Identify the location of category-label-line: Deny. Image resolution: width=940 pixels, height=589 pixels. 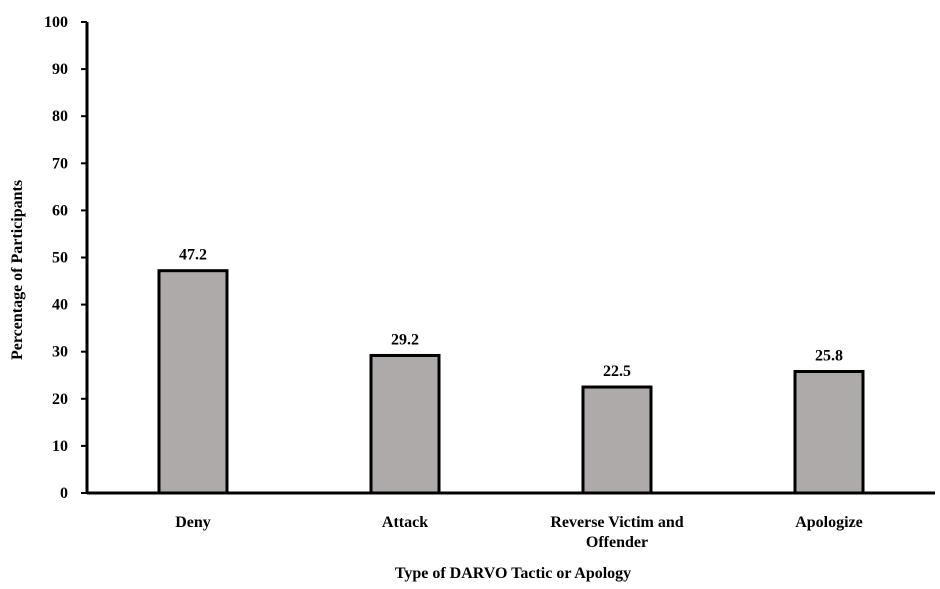
(193, 522).